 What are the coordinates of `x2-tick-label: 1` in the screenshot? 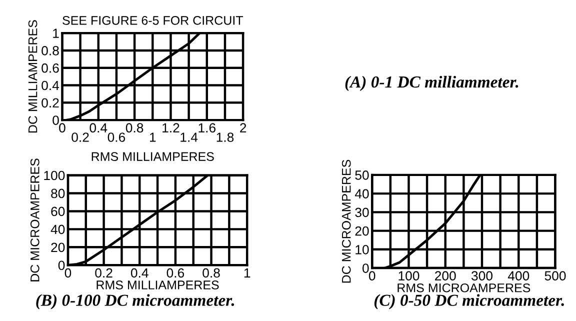 It's located at (153, 137).